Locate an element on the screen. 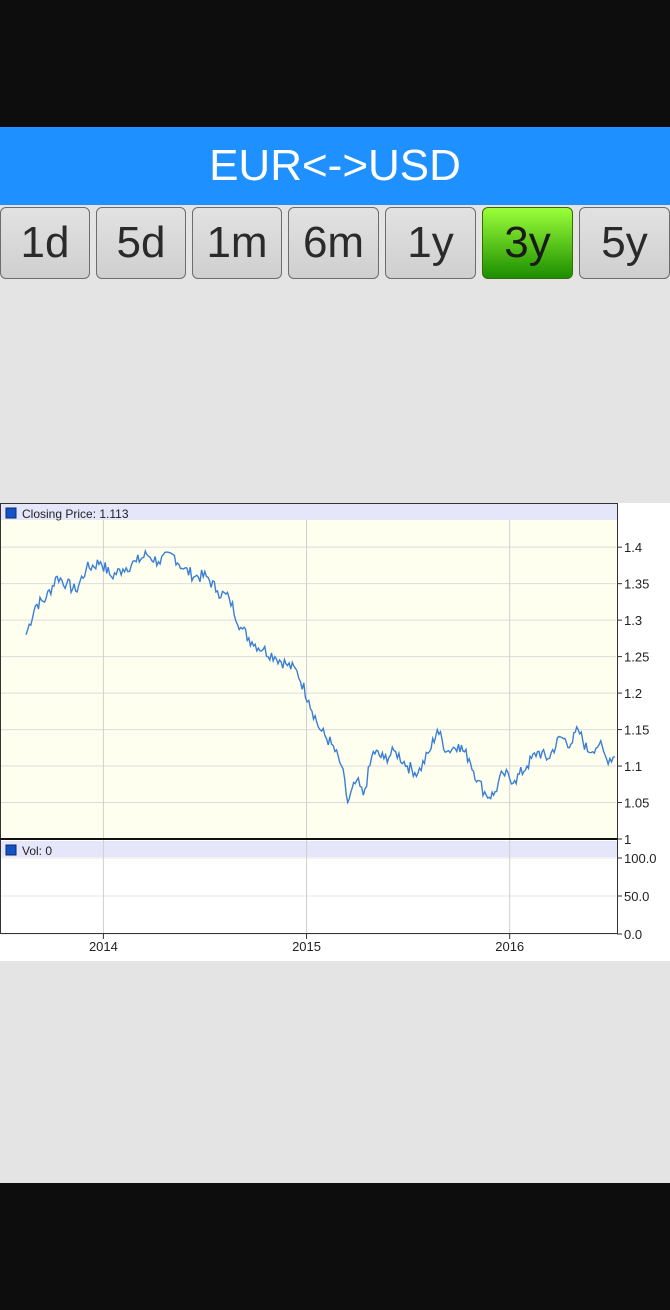 The height and width of the screenshot is (1310, 670). volume-legend-swatch is located at coordinates (11, 850).